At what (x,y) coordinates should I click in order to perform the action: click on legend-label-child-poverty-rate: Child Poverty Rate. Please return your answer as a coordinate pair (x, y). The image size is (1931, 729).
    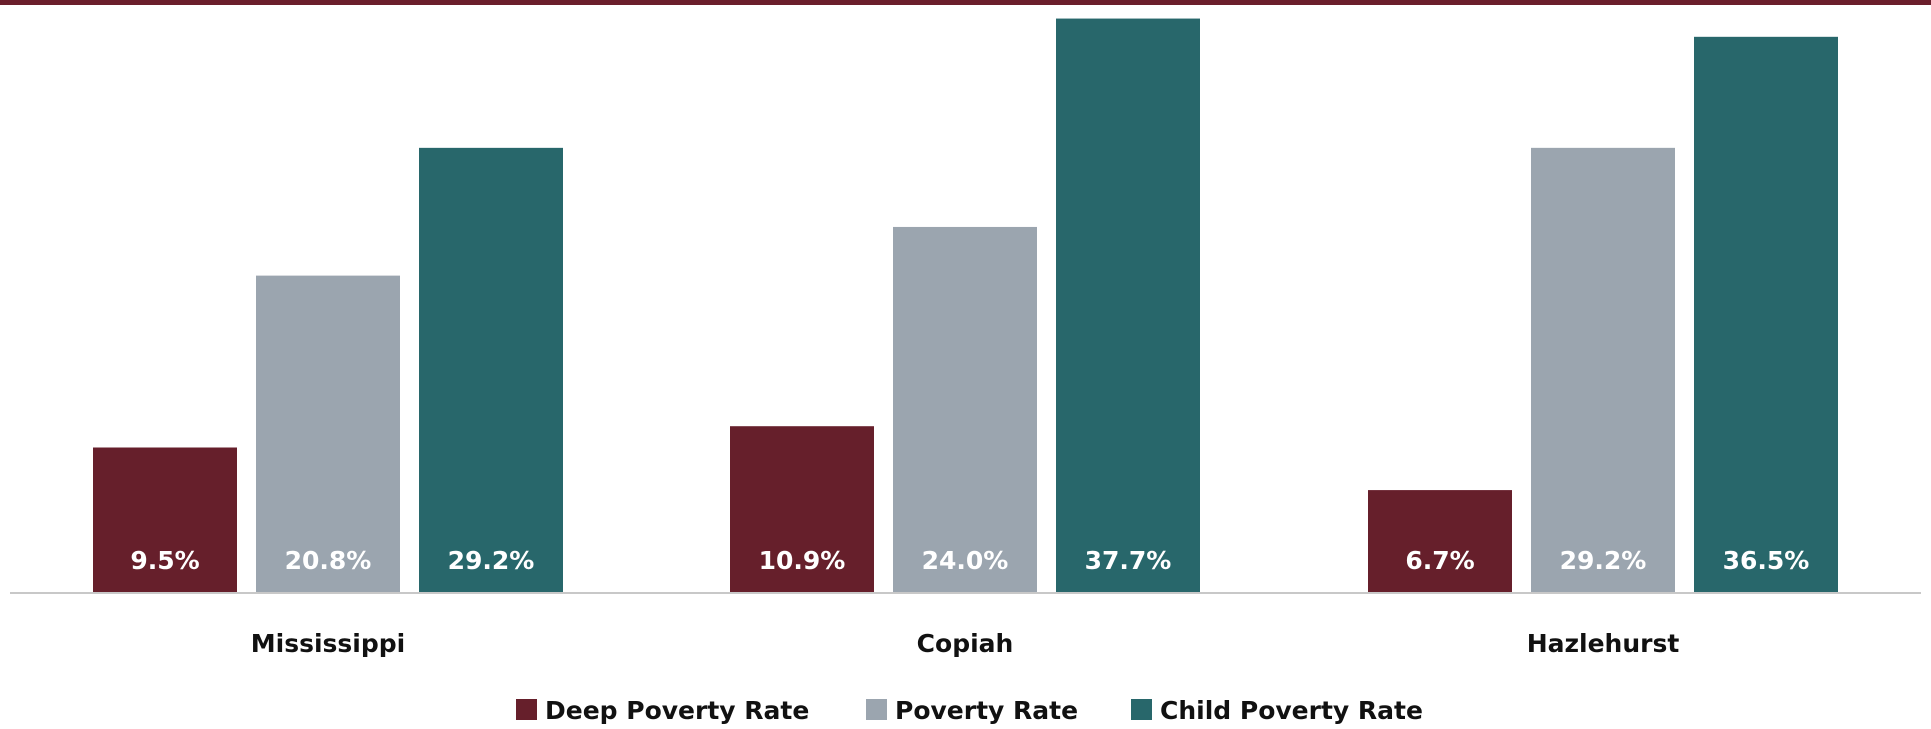
    Looking at the image, I should click on (1291, 710).